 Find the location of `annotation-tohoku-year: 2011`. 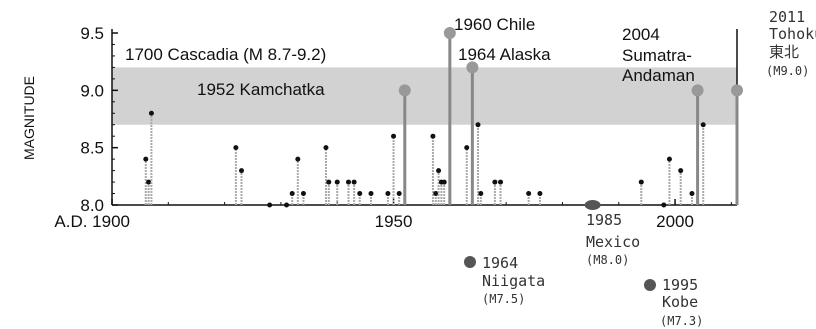

annotation-tohoku-year: 2011 is located at coordinates (787, 17).